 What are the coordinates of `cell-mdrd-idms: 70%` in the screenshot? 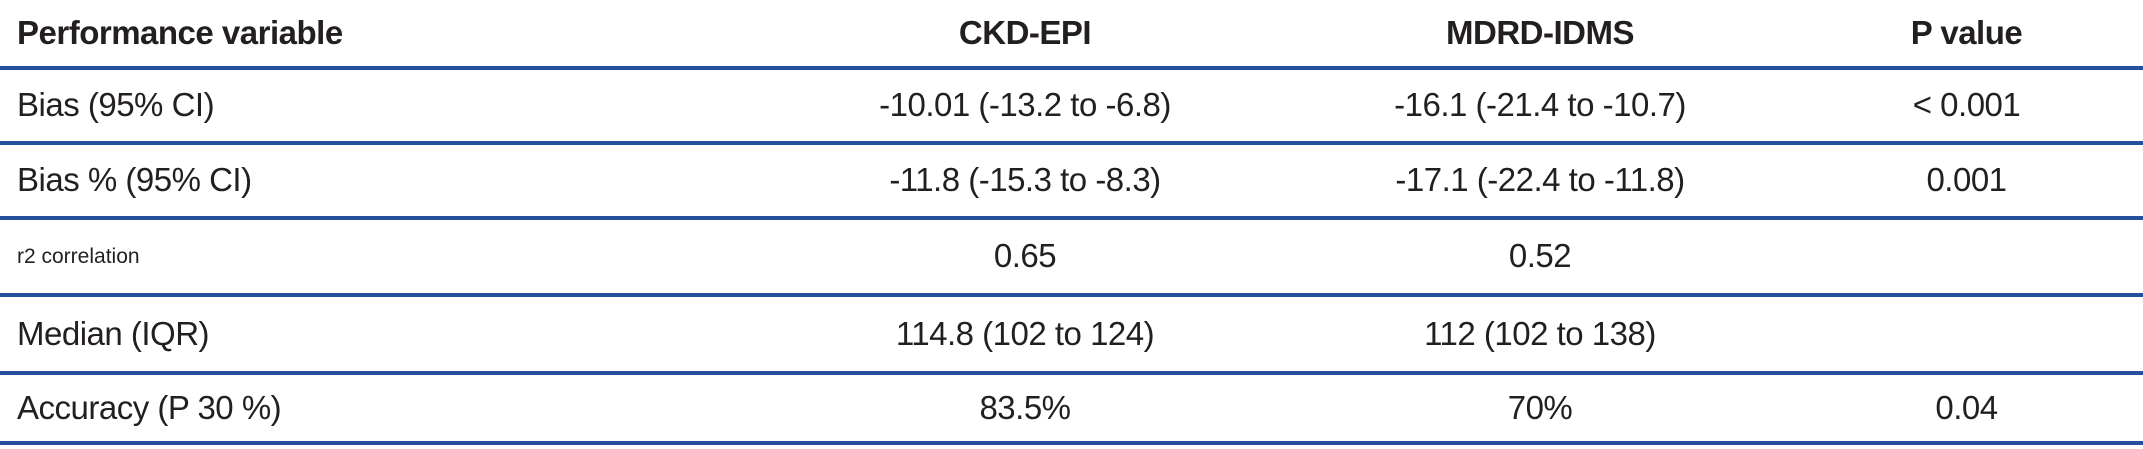 It's located at (1540, 409).